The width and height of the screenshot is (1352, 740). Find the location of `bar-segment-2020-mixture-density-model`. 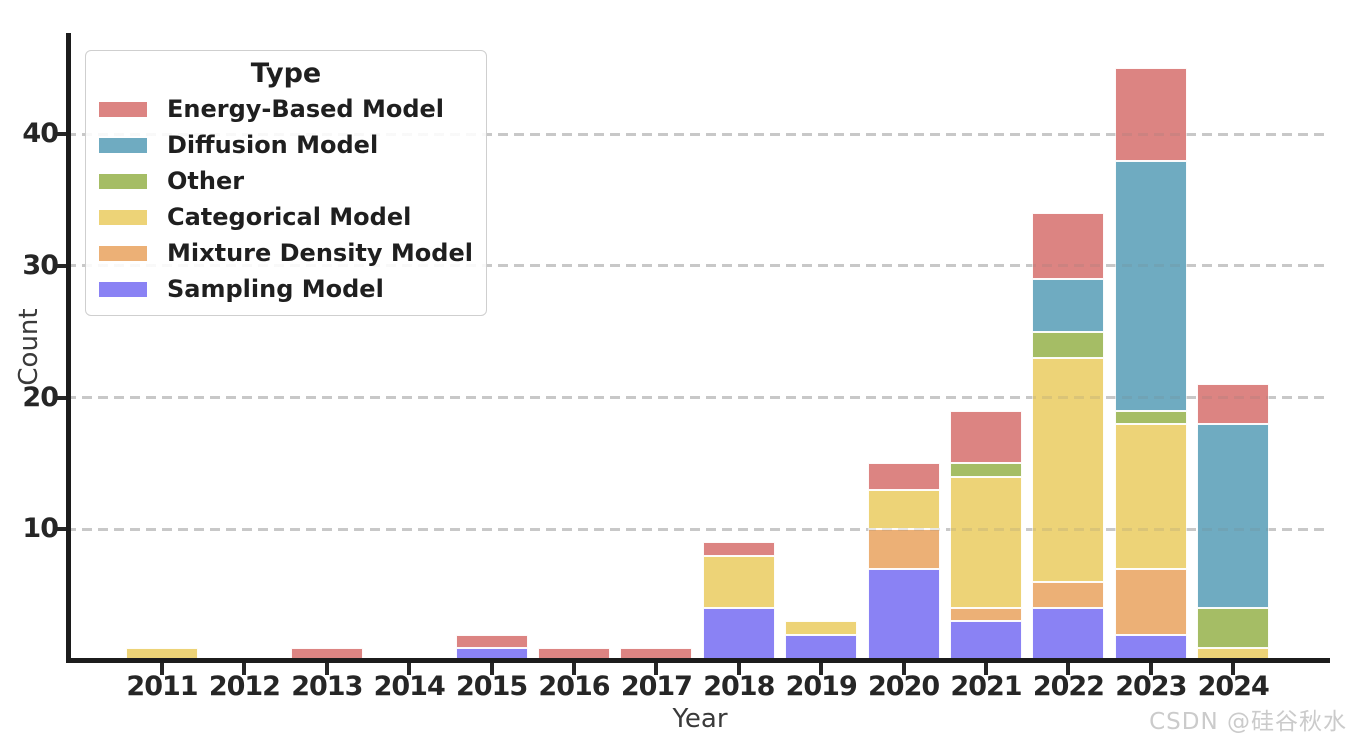

bar-segment-2020-mixture-density-model is located at coordinates (903, 549).